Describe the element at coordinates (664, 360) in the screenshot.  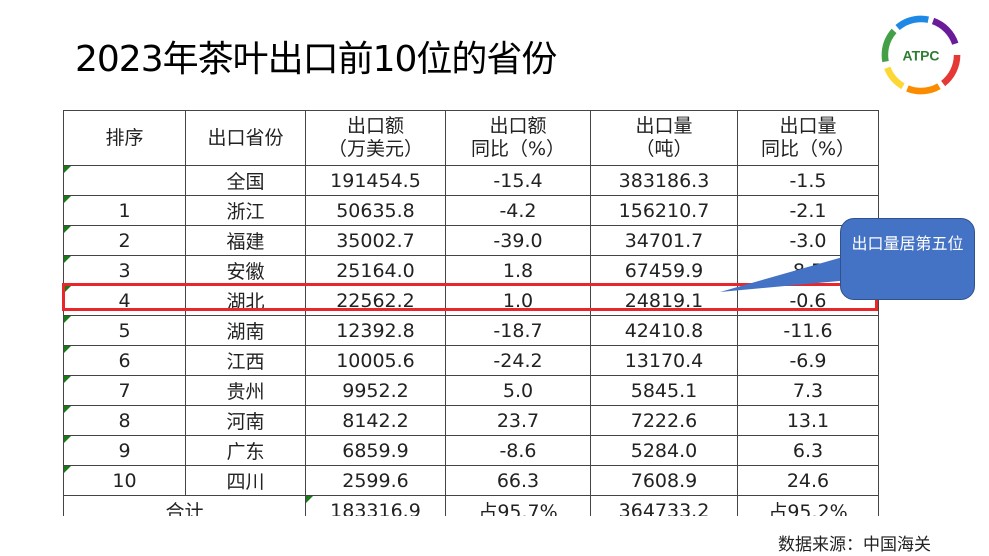
I see `cell-export-volume: 13170.4` at that location.